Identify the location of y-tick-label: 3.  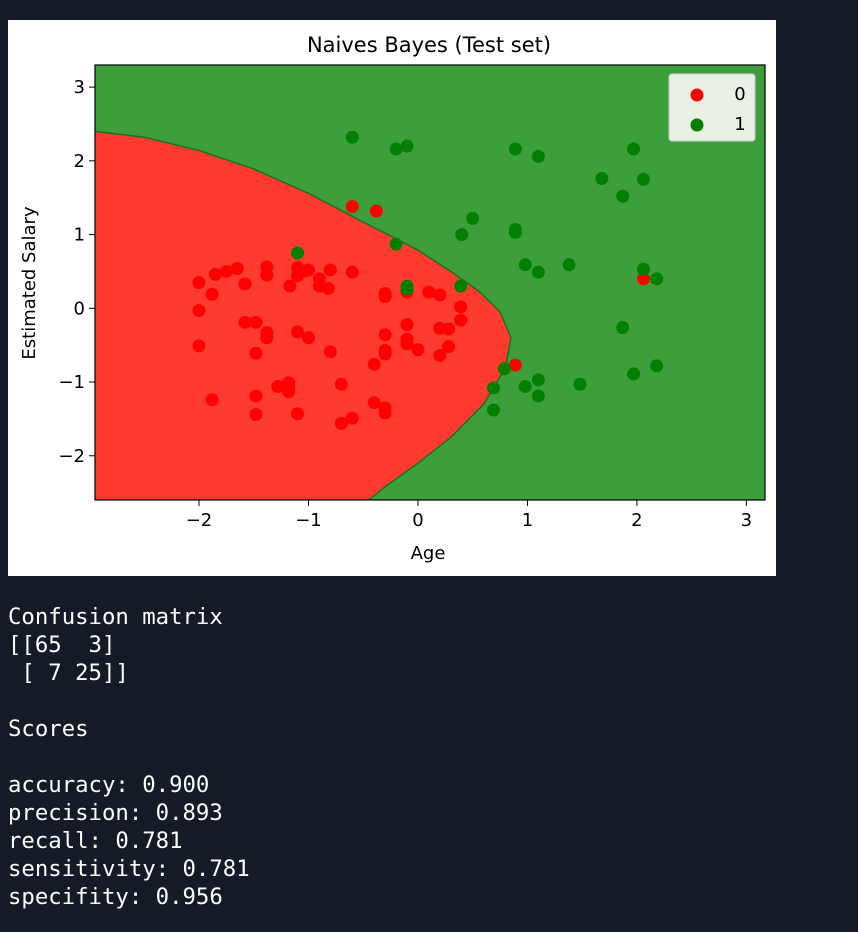
(79, 87).